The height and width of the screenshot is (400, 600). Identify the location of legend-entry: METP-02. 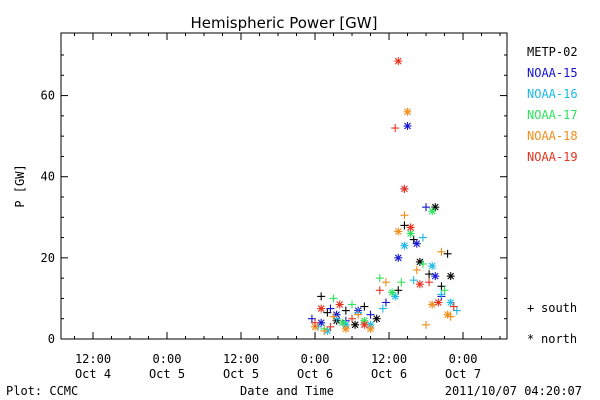
(552, 52).